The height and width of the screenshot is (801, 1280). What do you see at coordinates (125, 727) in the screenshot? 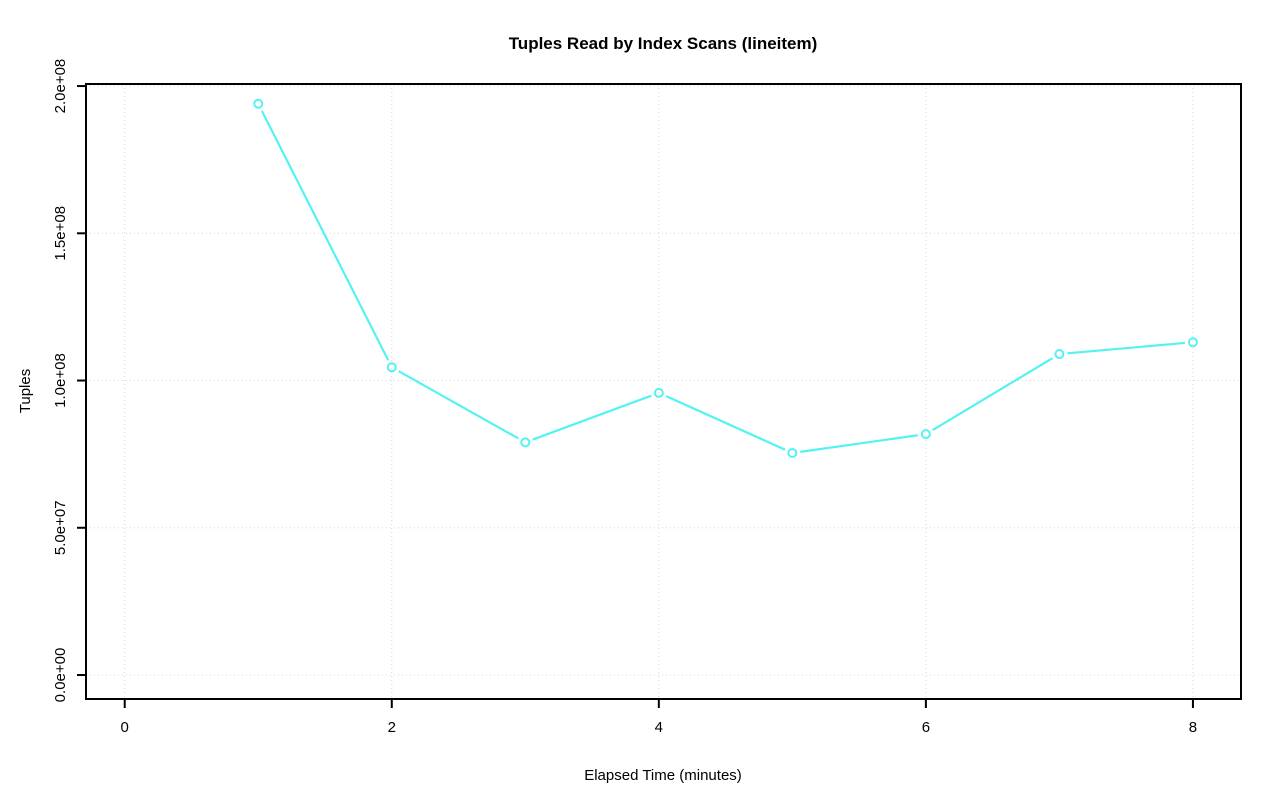
I see `x-tick-label: 0` at bounding box center [125, 727].